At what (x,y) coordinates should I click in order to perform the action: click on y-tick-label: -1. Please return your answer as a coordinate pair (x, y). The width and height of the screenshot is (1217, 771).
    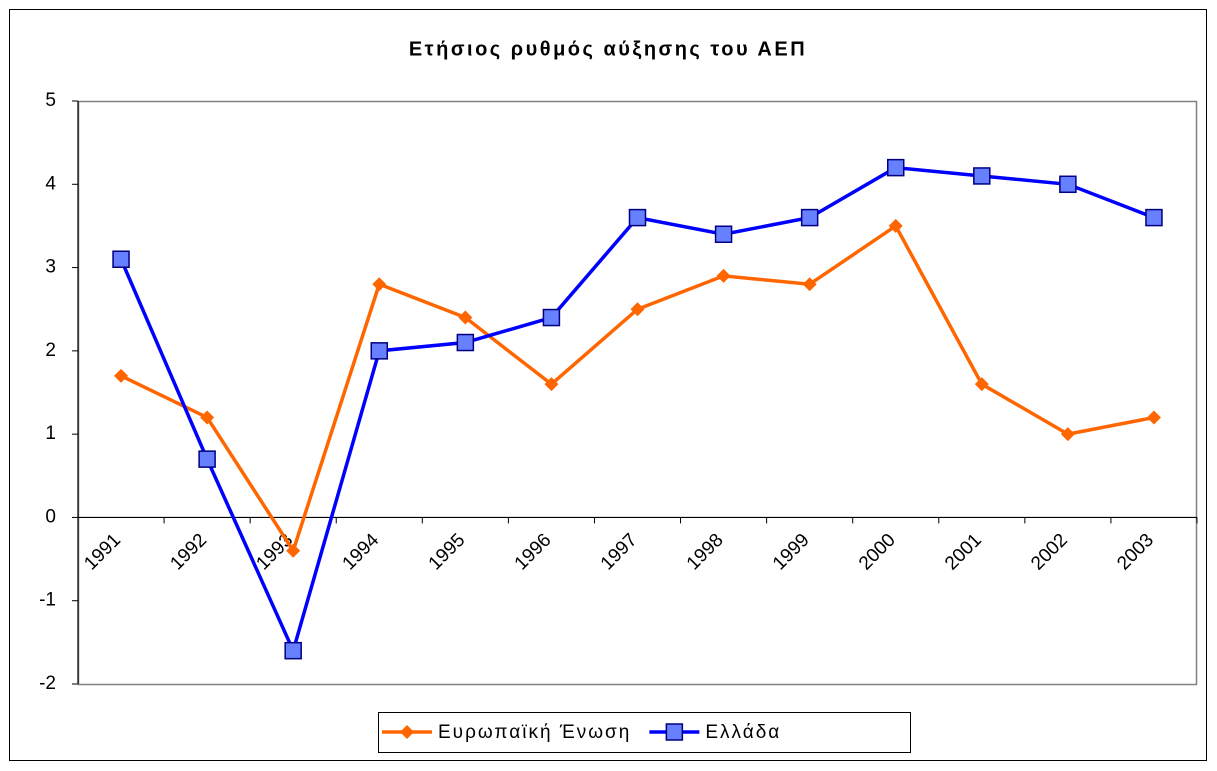
    Looking at the image, I should click on (47, 600).